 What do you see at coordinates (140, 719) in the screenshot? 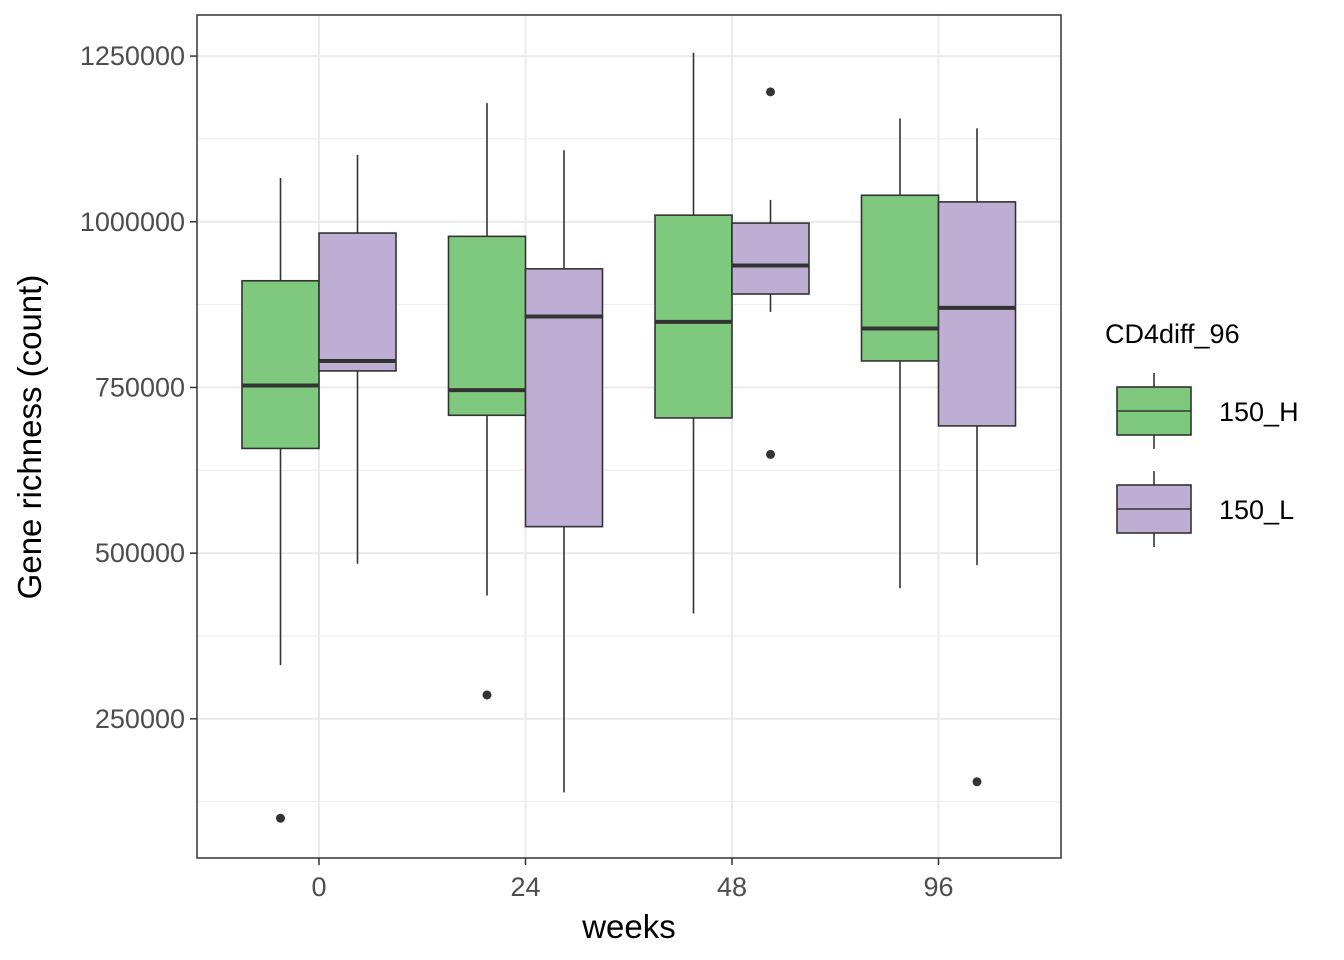
I see `y-tick-label: 250000` at bounding box center [140, 719].